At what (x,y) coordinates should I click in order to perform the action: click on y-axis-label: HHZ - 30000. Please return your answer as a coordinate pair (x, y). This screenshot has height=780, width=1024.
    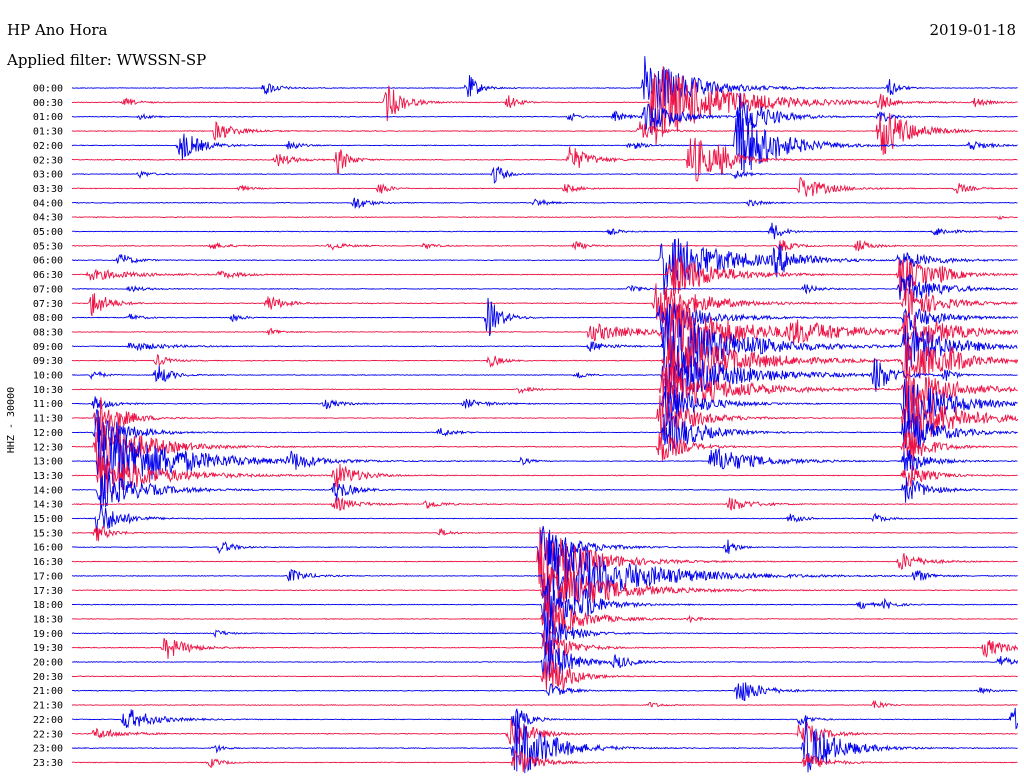
    Looking at the image, I should click on (11, 420).